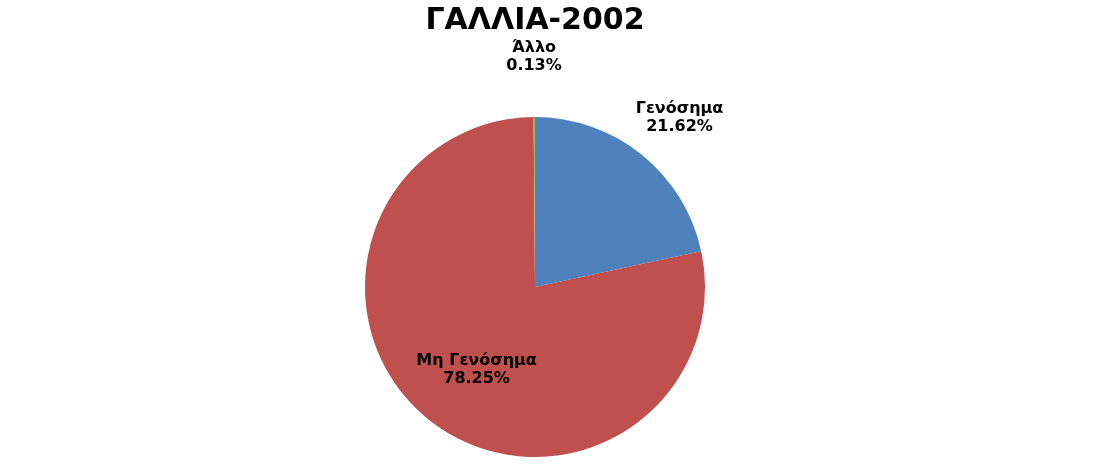  What do you see at coordinates (534, 64) in the screenshot?
I see `data-label: 0.13%` at bounding box center [534, 64].